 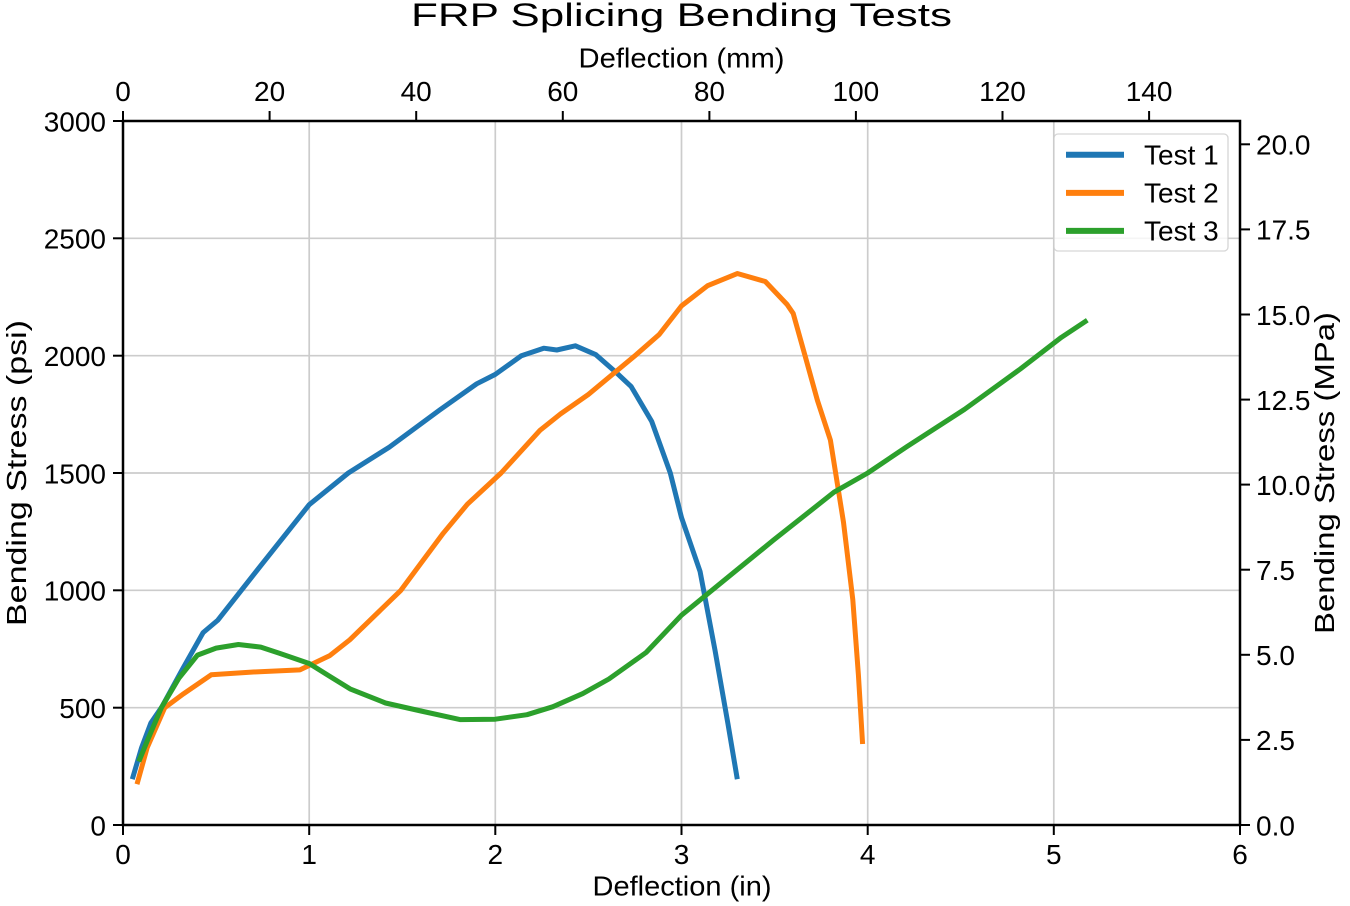 What do you see at coordinates (1283, 315) in the screenshot?
I see `svg-text: 15.0` at bounding box center [1283, 315].